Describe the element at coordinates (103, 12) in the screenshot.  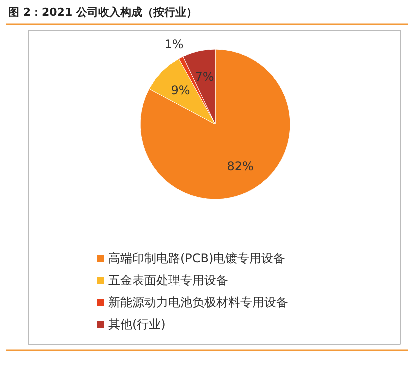
I see `chart-title: 图 2：2021 公司收入构成（按行业）` at that location.